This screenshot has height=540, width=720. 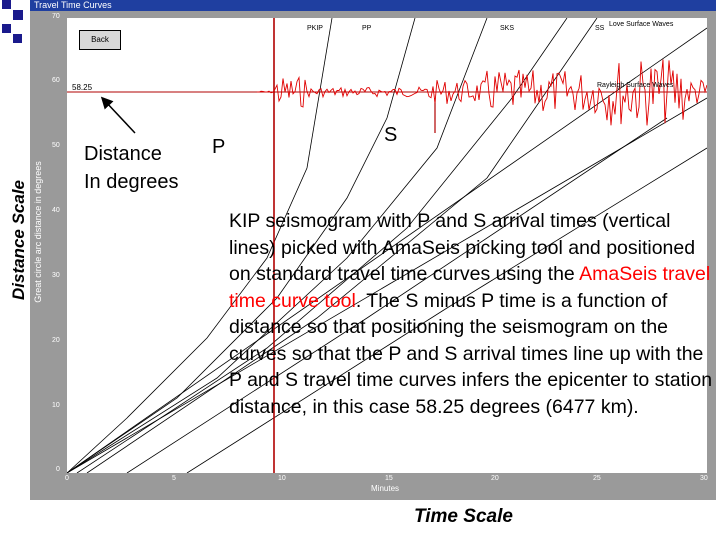 What do you see at coordinates (373, 5) in the screenshot?
I see `window-titlebar: Travel Time Curves` at bounding box center [373, 5].